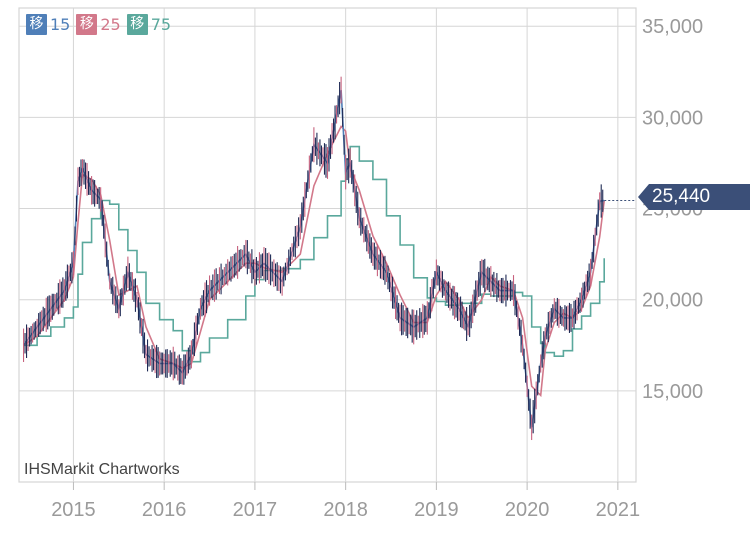 This screenshot has height=556, width=750. What do you see at coordinates (87, 24) in the screenshot?
I see `ma25-legend-box: 移` at bounding box center [87, 24].